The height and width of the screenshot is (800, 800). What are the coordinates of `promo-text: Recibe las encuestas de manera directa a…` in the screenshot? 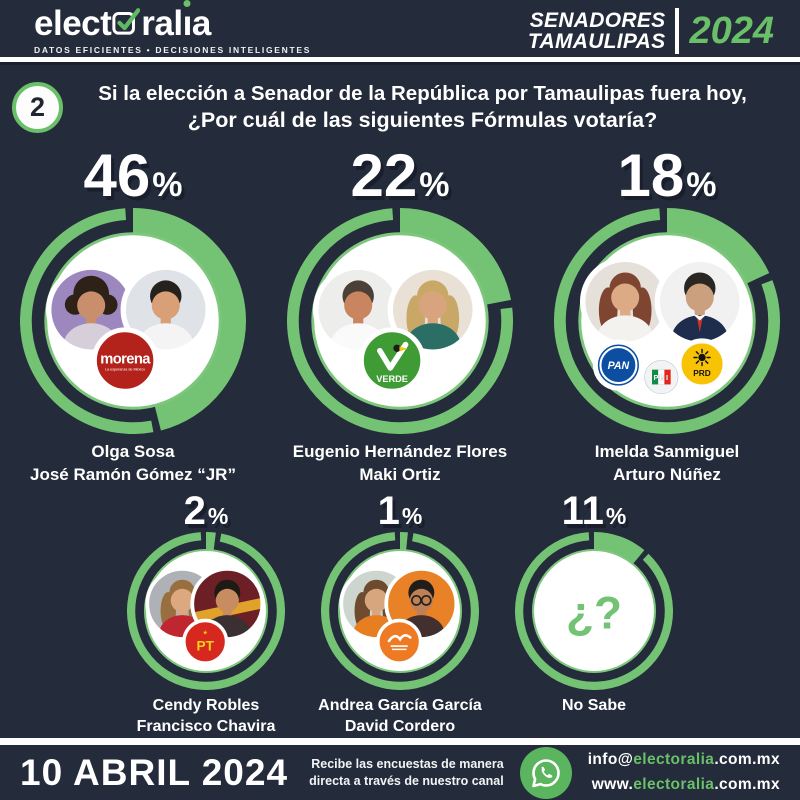 It's located at (406, 772).